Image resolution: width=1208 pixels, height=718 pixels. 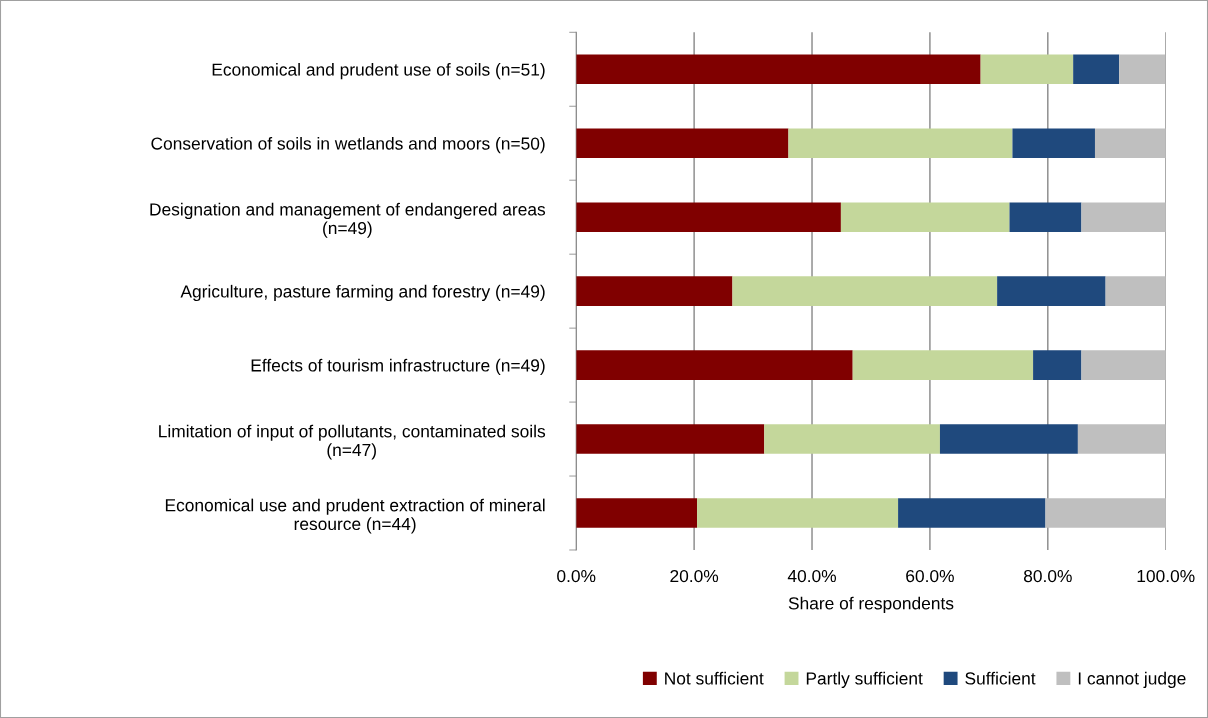 I want to click on y-tick-label: Effects of tourism infrastructure (n=49), so click(x=398, y=366).